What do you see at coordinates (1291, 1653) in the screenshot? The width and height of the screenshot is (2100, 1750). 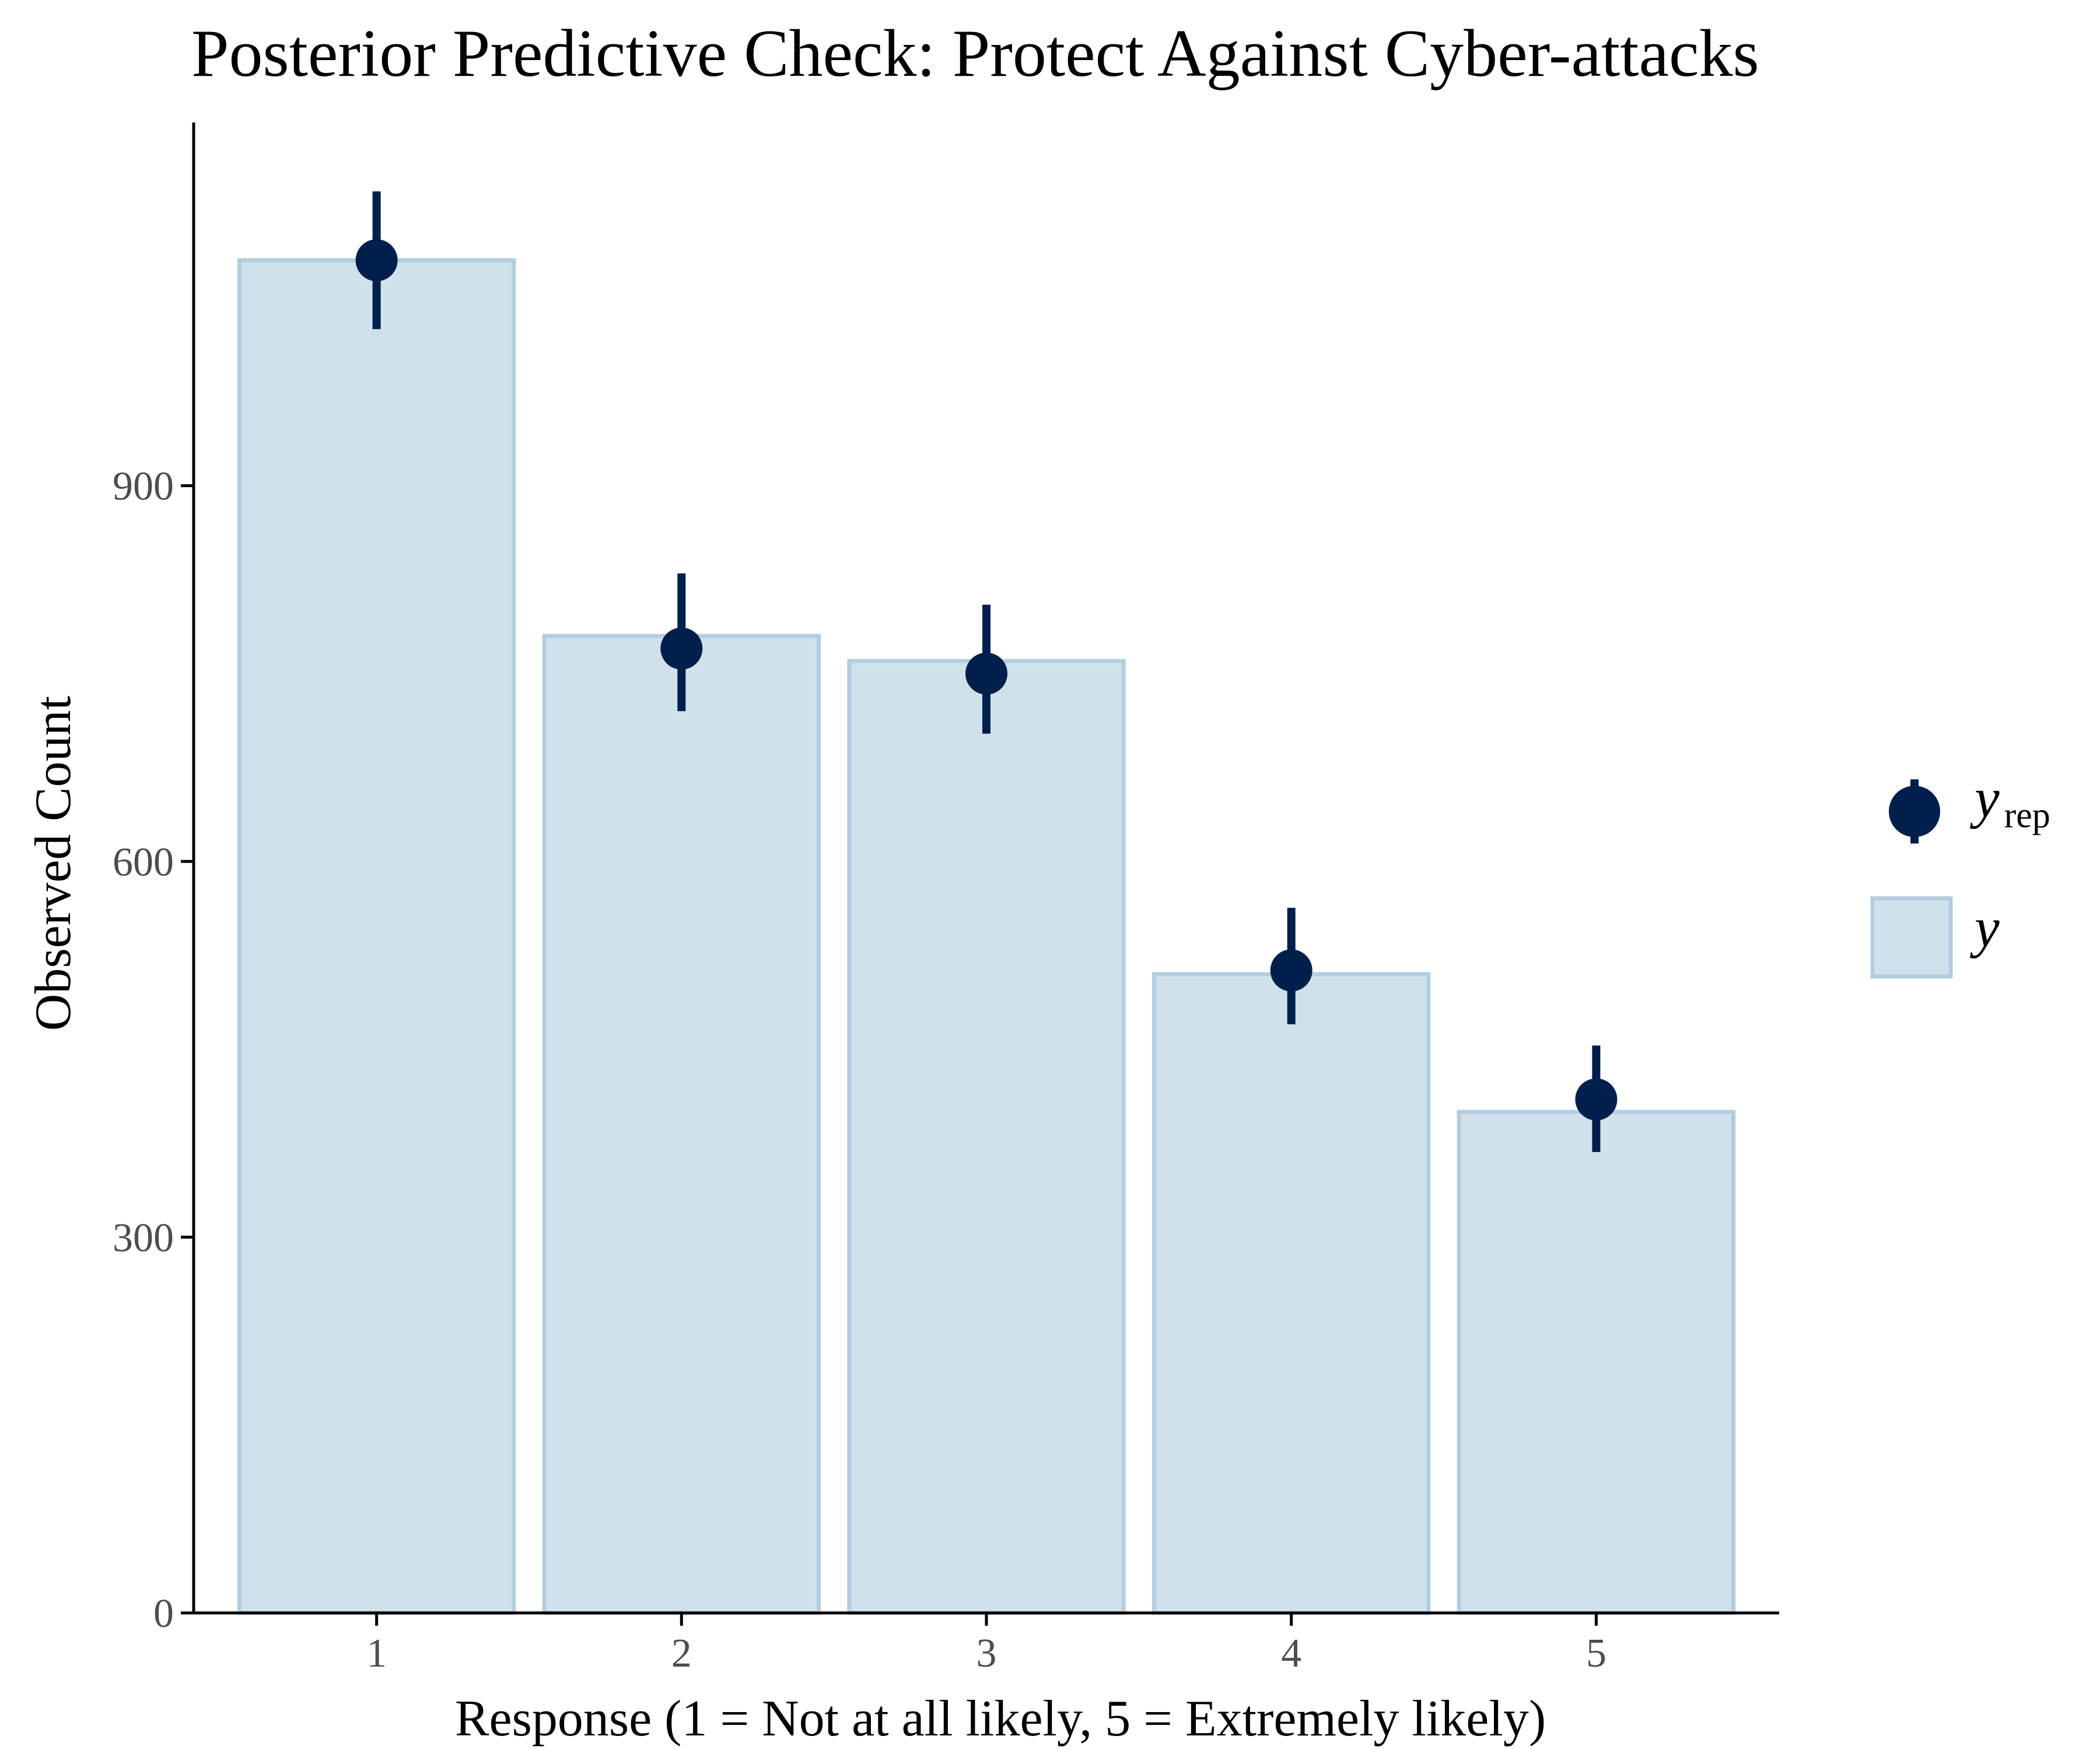 I see `x-tick-label-4: 4` at bounding box center [1291, 1653].